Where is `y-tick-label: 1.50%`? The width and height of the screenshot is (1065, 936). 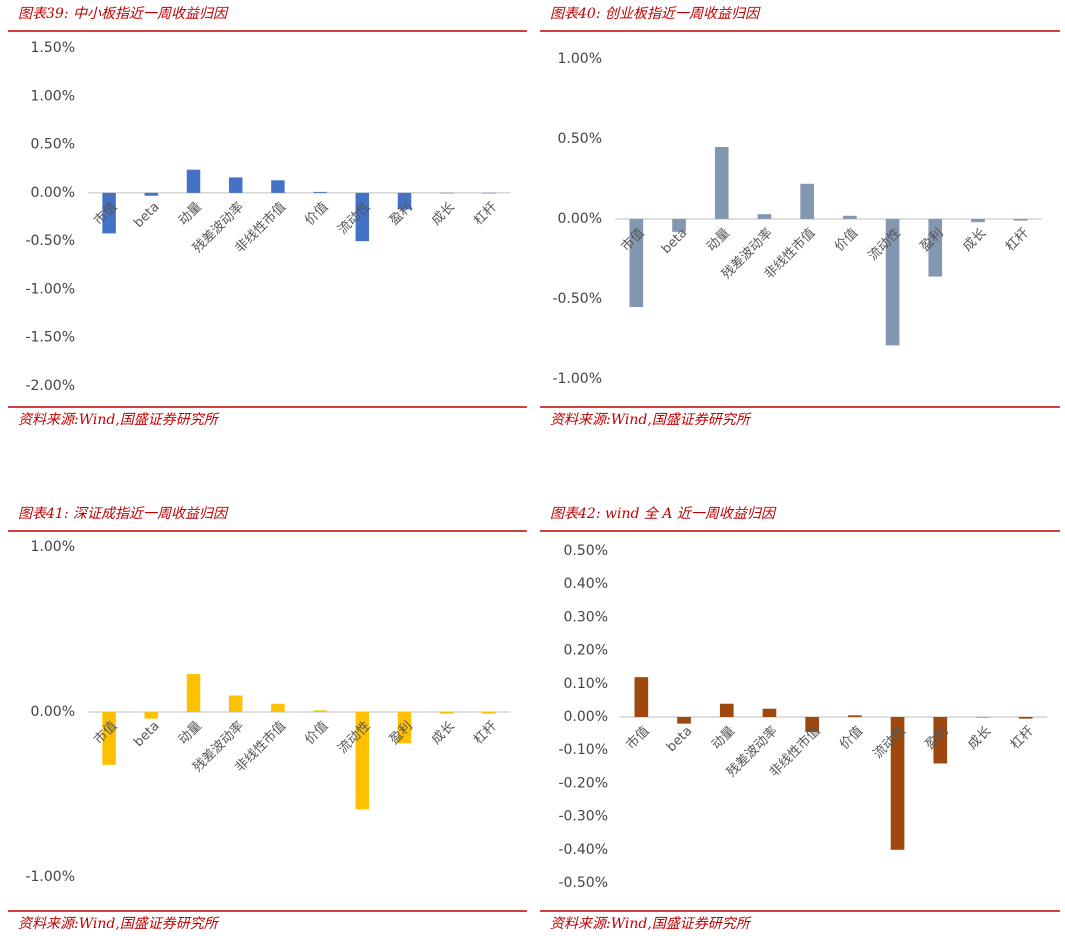 y-tick-label: 1.50% is located at coordinates (53, 48).